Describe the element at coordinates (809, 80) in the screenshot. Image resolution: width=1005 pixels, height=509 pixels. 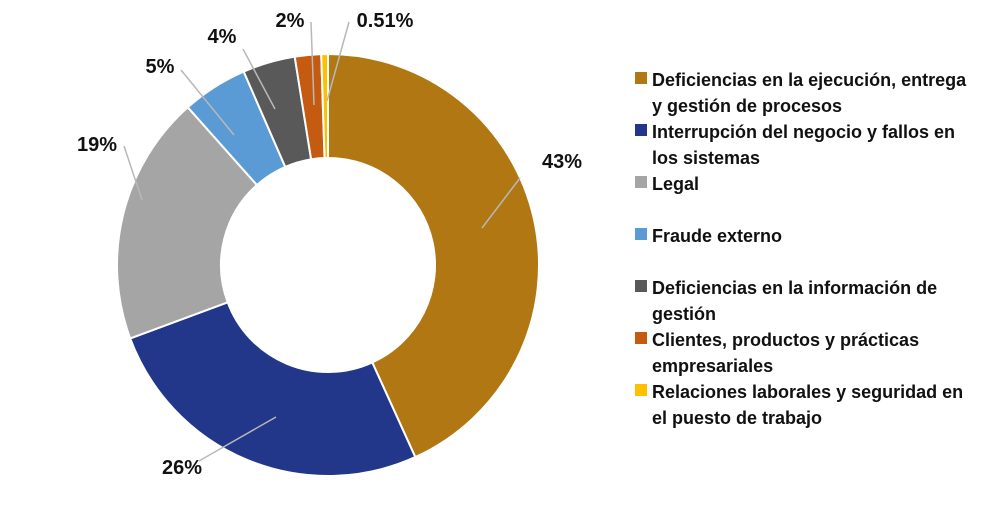
I see `legend-label-1-line-1: Deficiencias en la ejecución, entrega` at that location.